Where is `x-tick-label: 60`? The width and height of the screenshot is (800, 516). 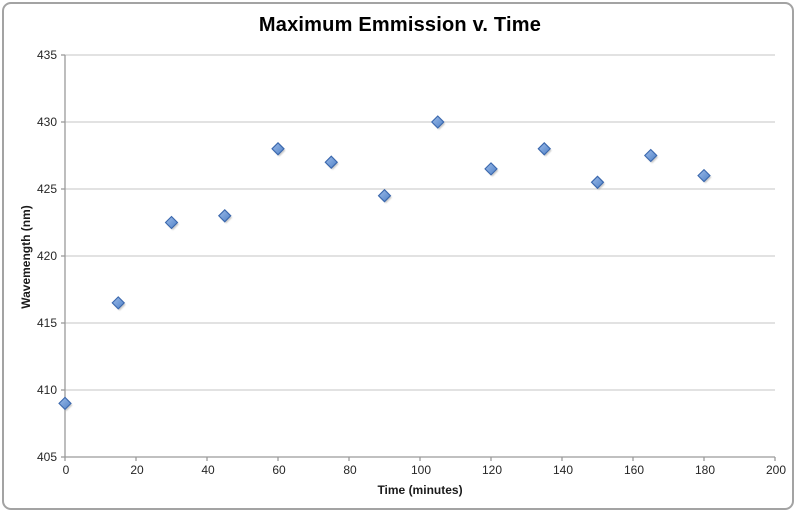 x-tick-label: 60 is located at coordinates (279, 470).